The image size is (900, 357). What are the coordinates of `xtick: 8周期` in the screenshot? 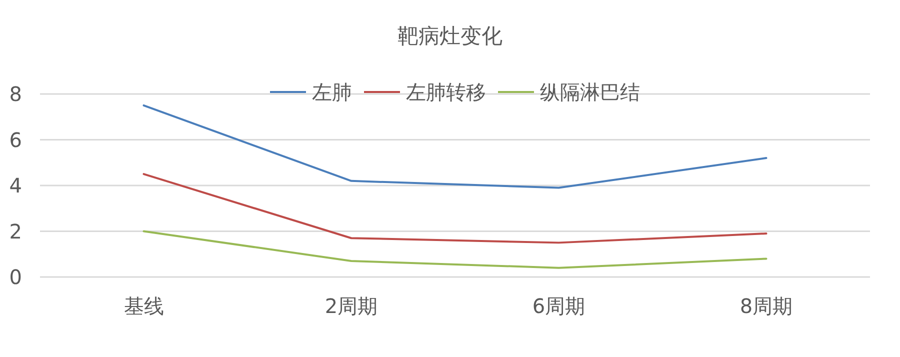 It's located at (766, 306).